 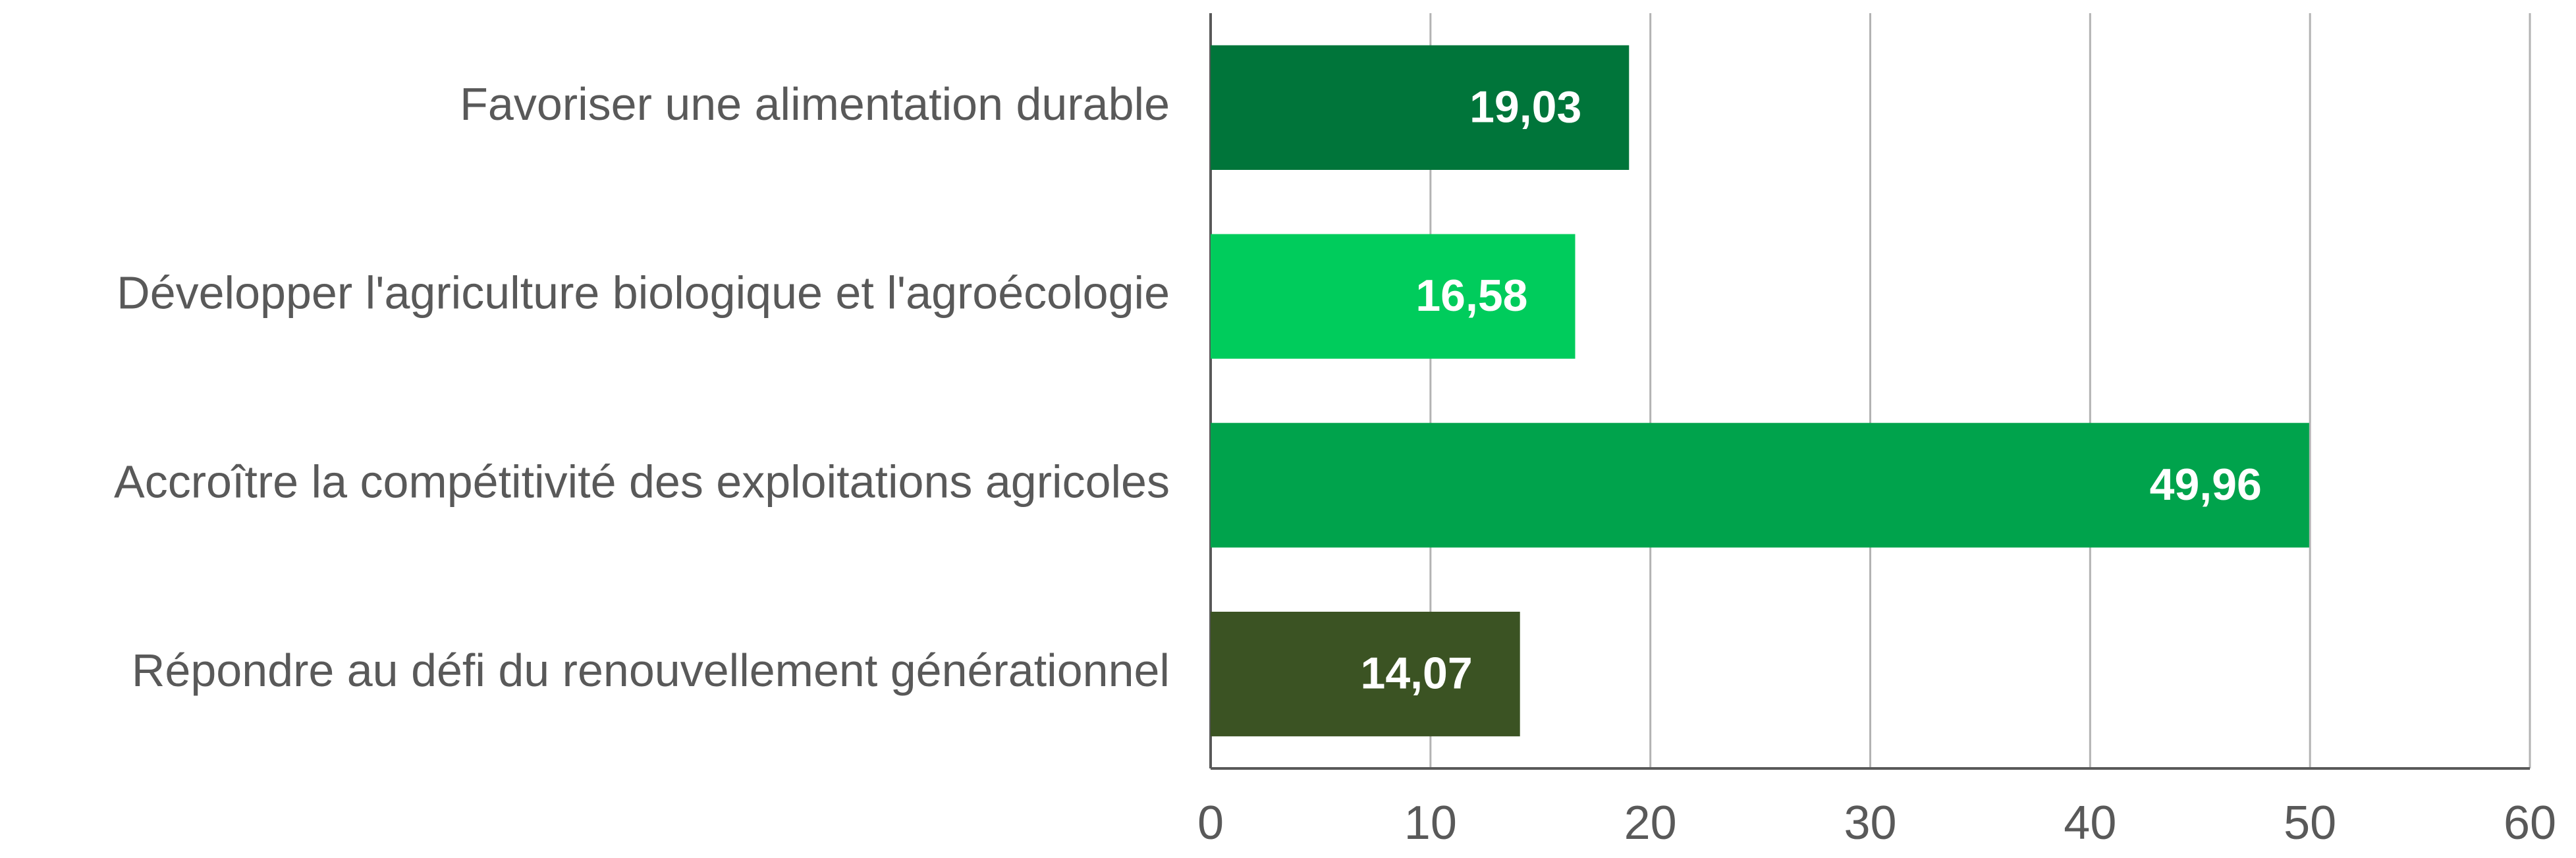 What do you see at coordinates (1471, 296) in the screenshot?
I see `value-label: 16,58` at bounding box center [1471, 296].